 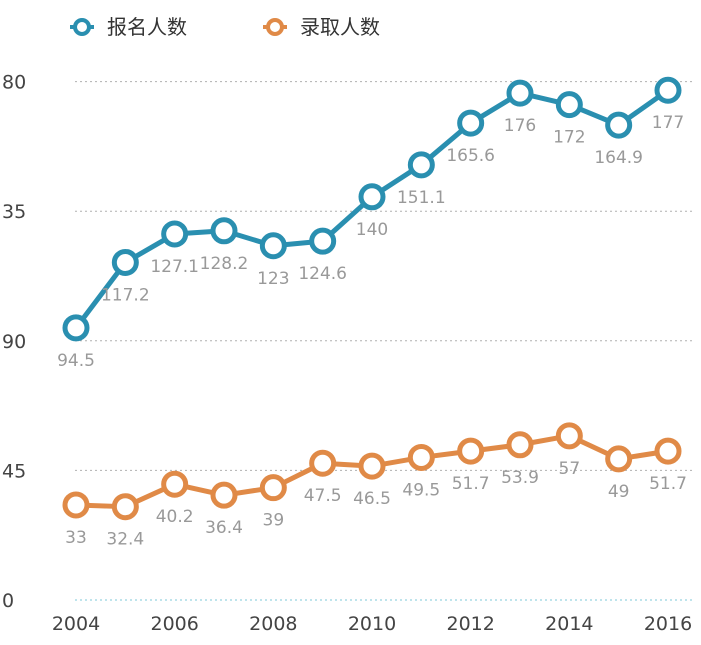 I want to click on x-tick-label: 2008, so click(x=273, y=624).